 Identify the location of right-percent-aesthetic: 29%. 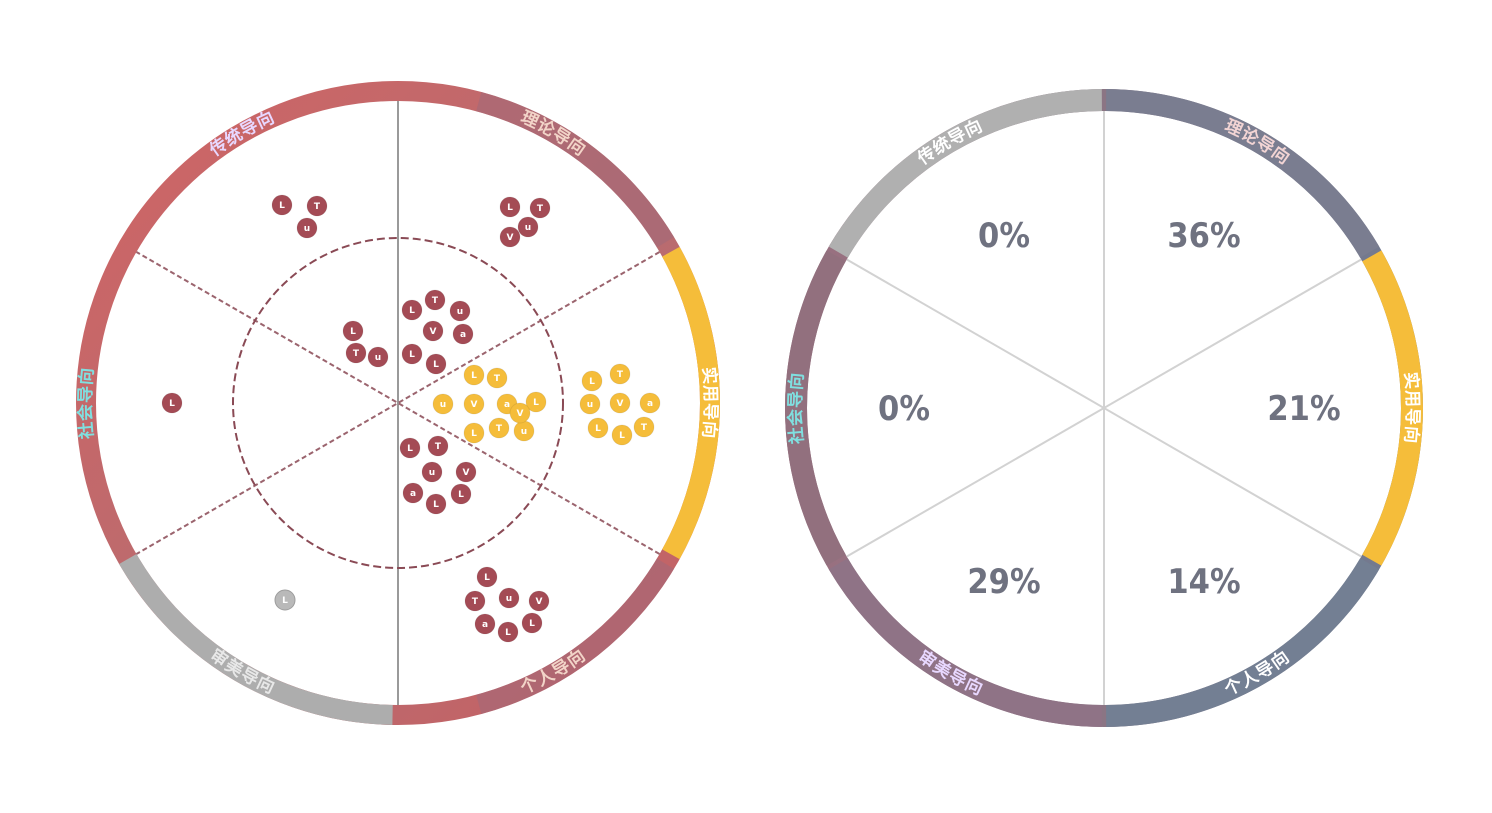
(1003, 582).